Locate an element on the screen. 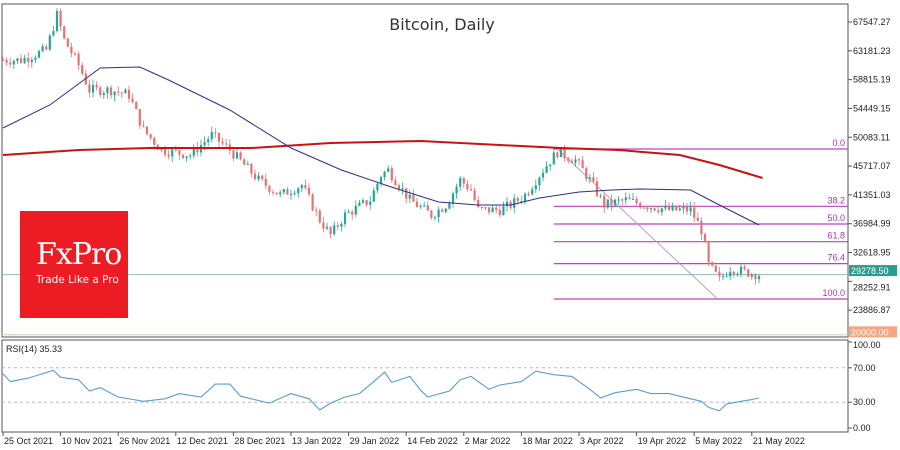 This screenshot has height=450, width=900. fib-level-label: 50.0 is located at coordinates (836, 218).